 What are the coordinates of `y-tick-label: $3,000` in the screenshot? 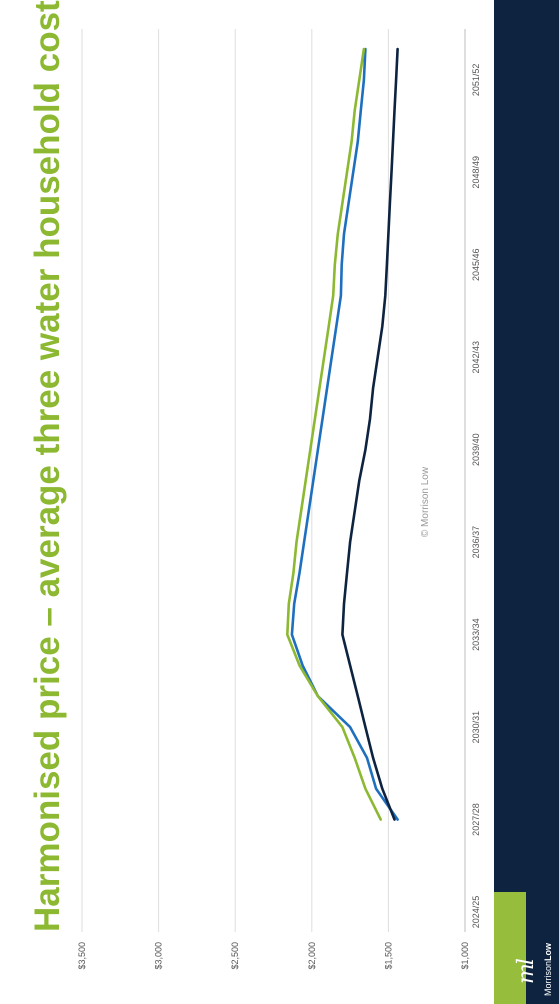 It's located at (159, 956).